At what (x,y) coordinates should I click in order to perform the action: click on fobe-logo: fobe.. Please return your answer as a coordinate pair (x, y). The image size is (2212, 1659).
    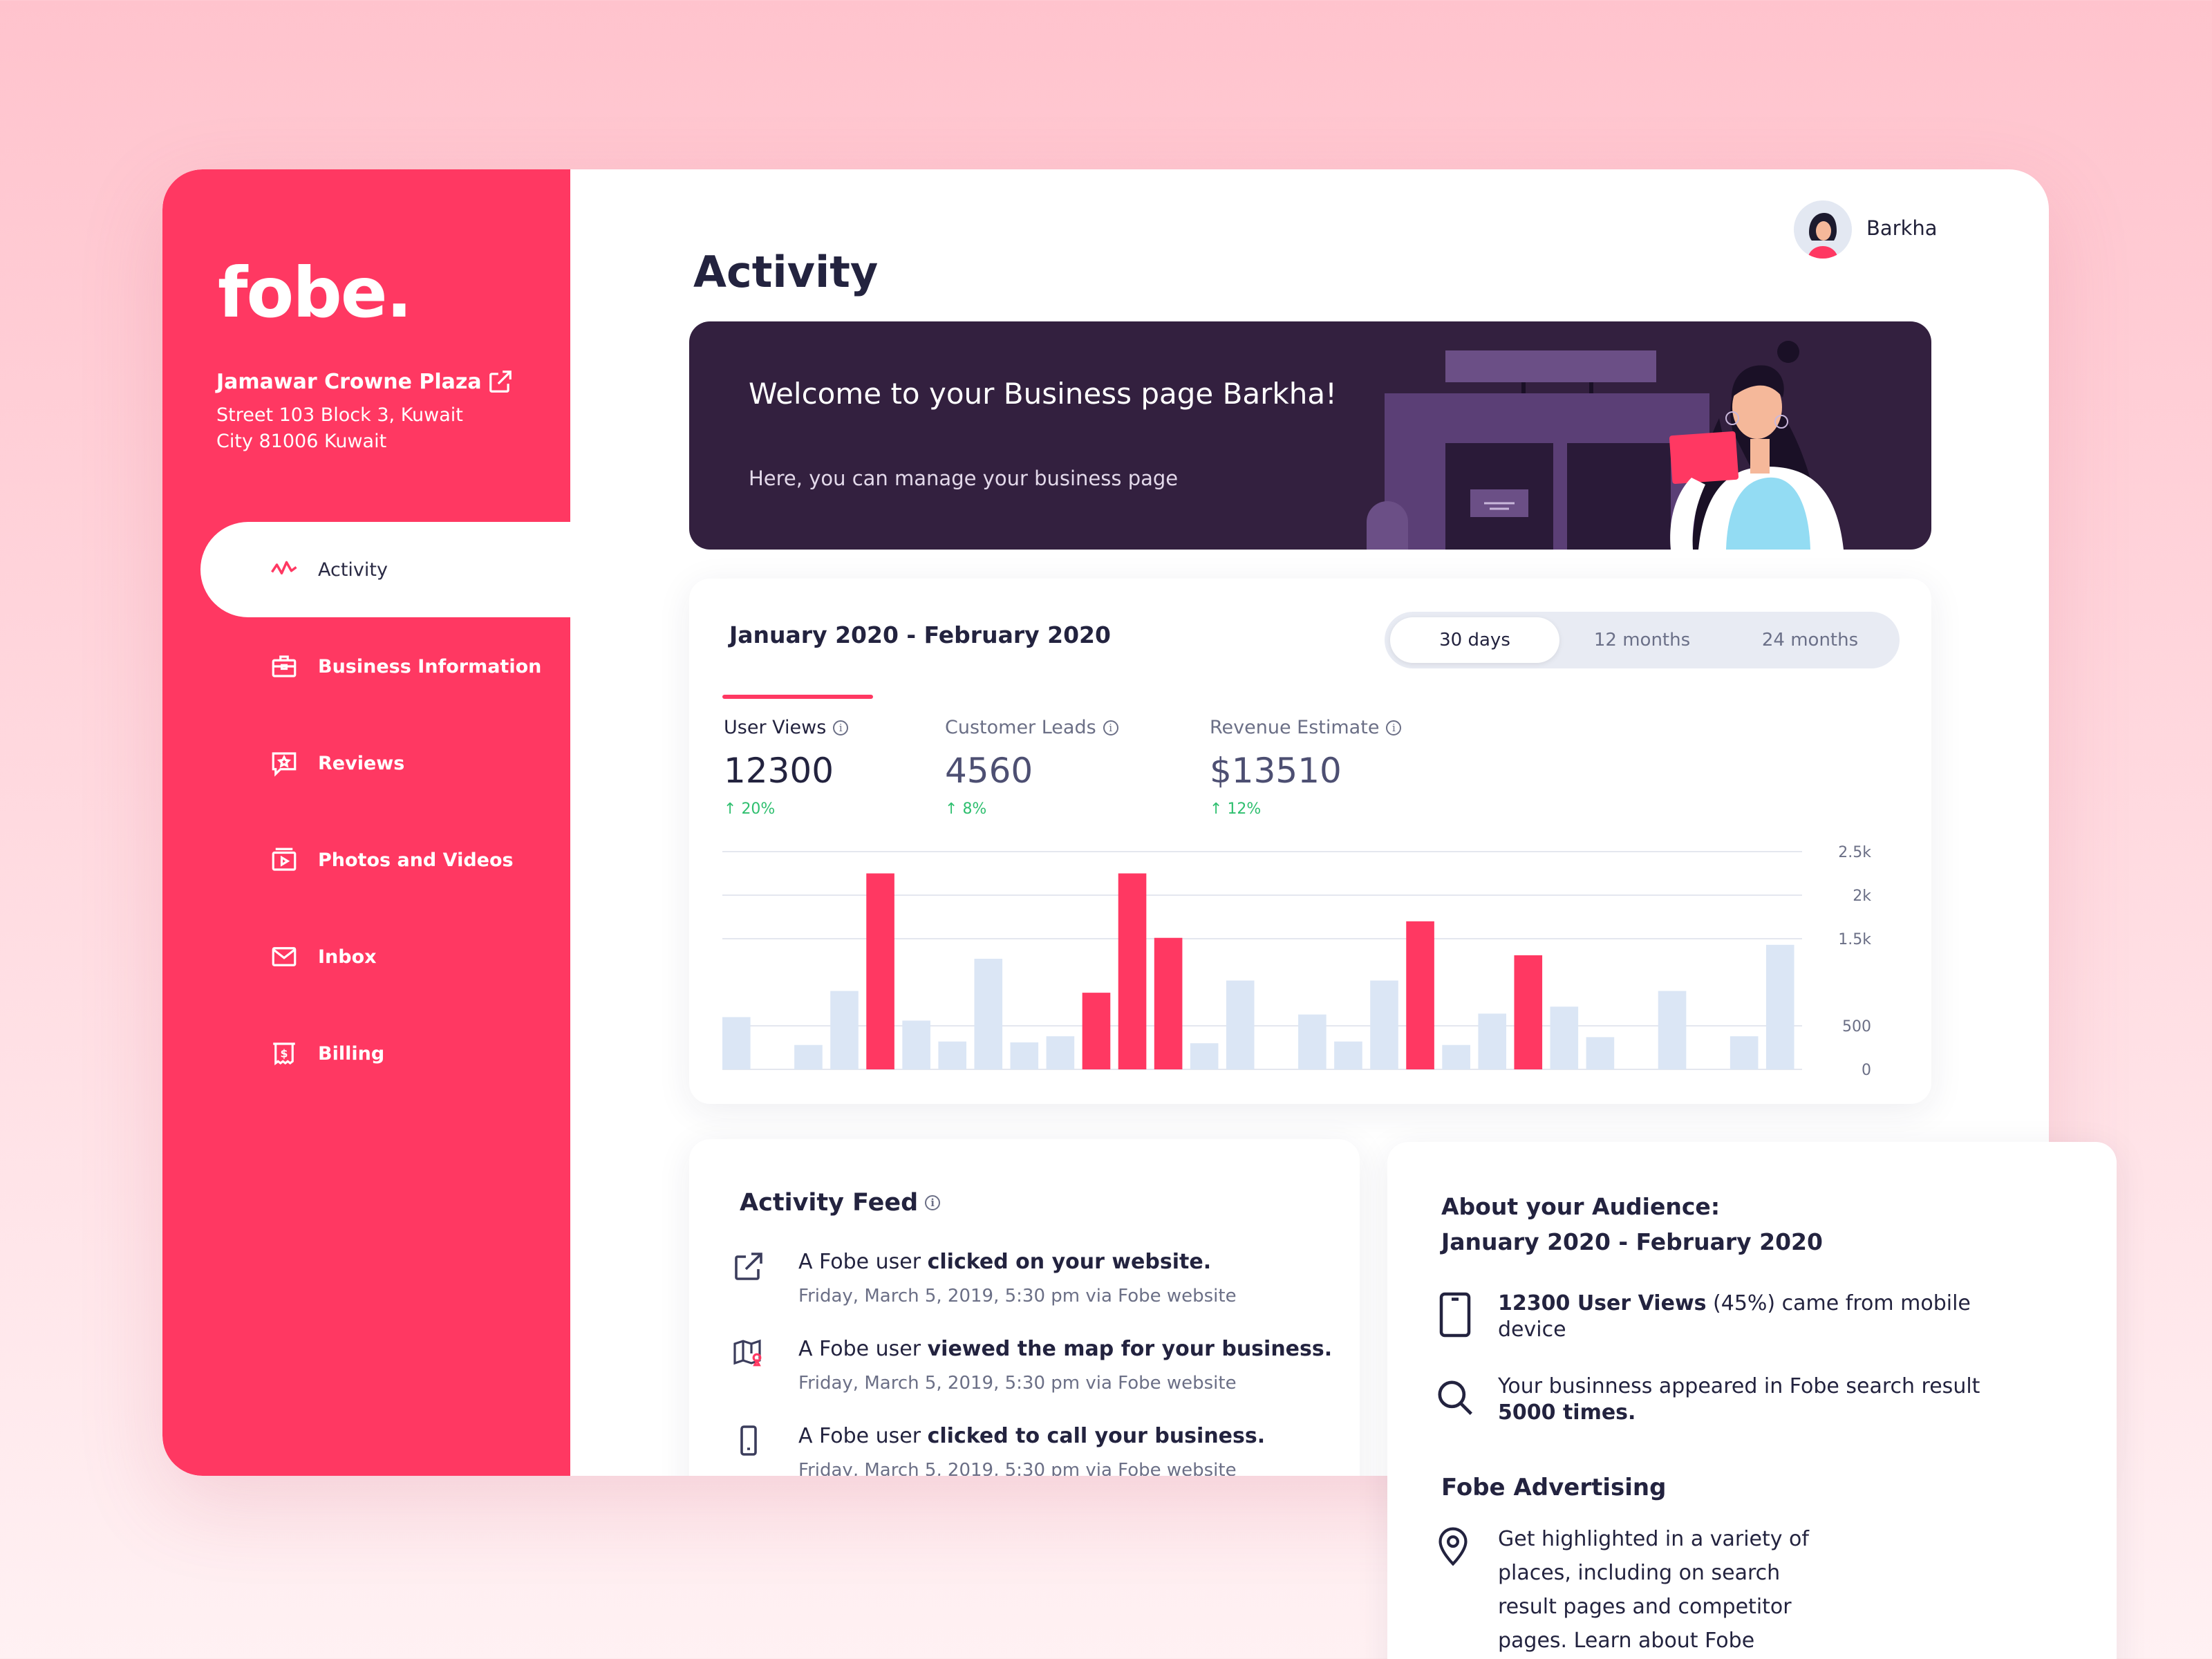
    Looking at the image, I should click on (315, 292).